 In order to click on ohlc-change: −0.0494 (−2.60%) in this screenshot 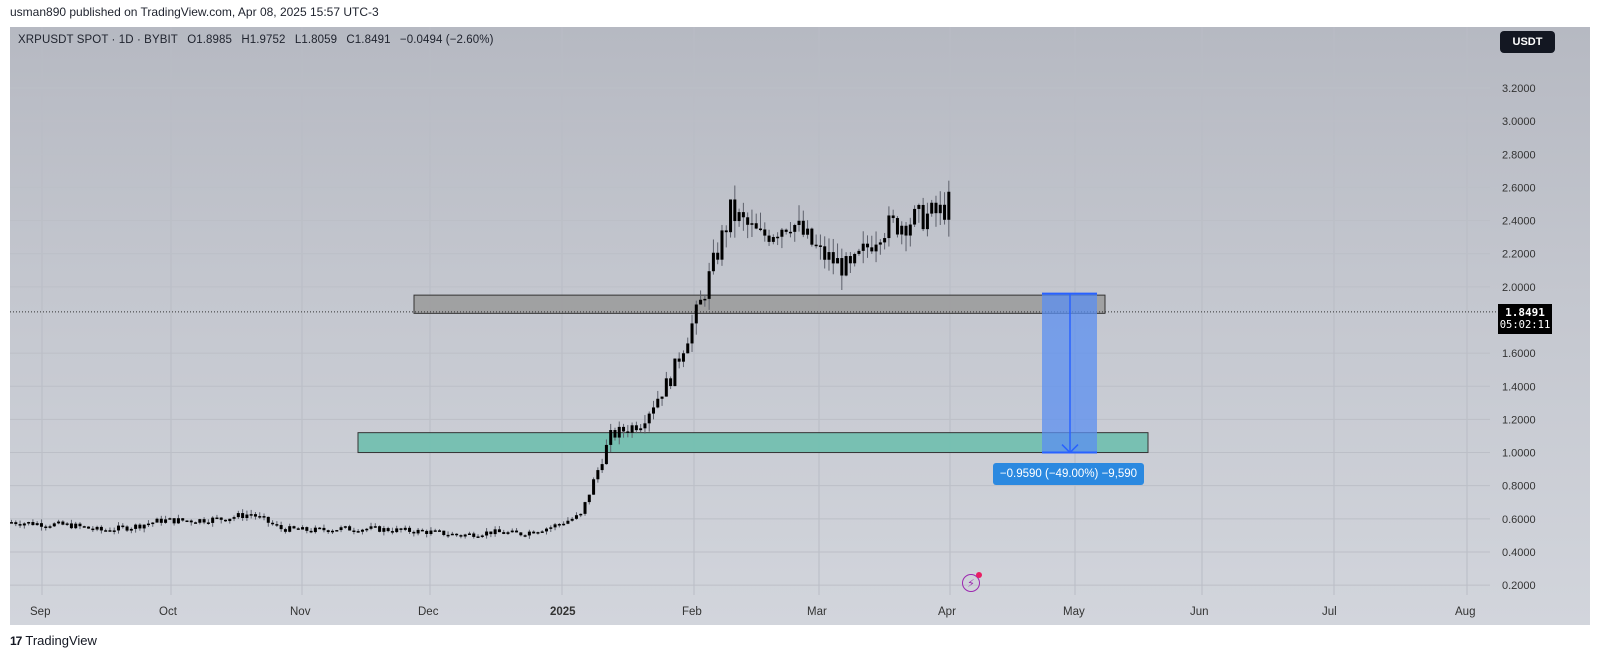, I will do `click(446, 40)`.